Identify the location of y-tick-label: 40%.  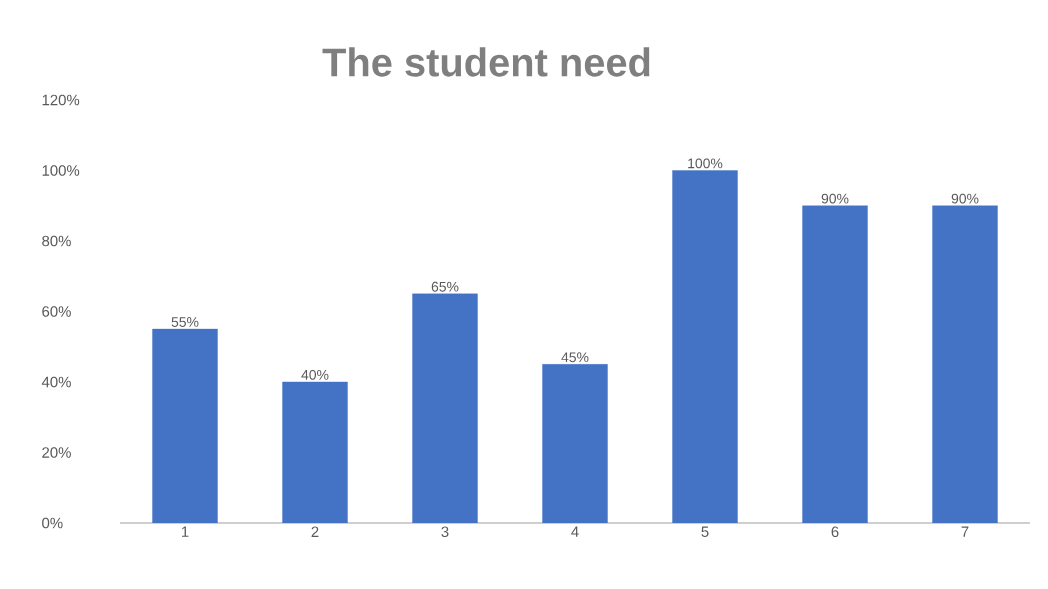
(56, 382).